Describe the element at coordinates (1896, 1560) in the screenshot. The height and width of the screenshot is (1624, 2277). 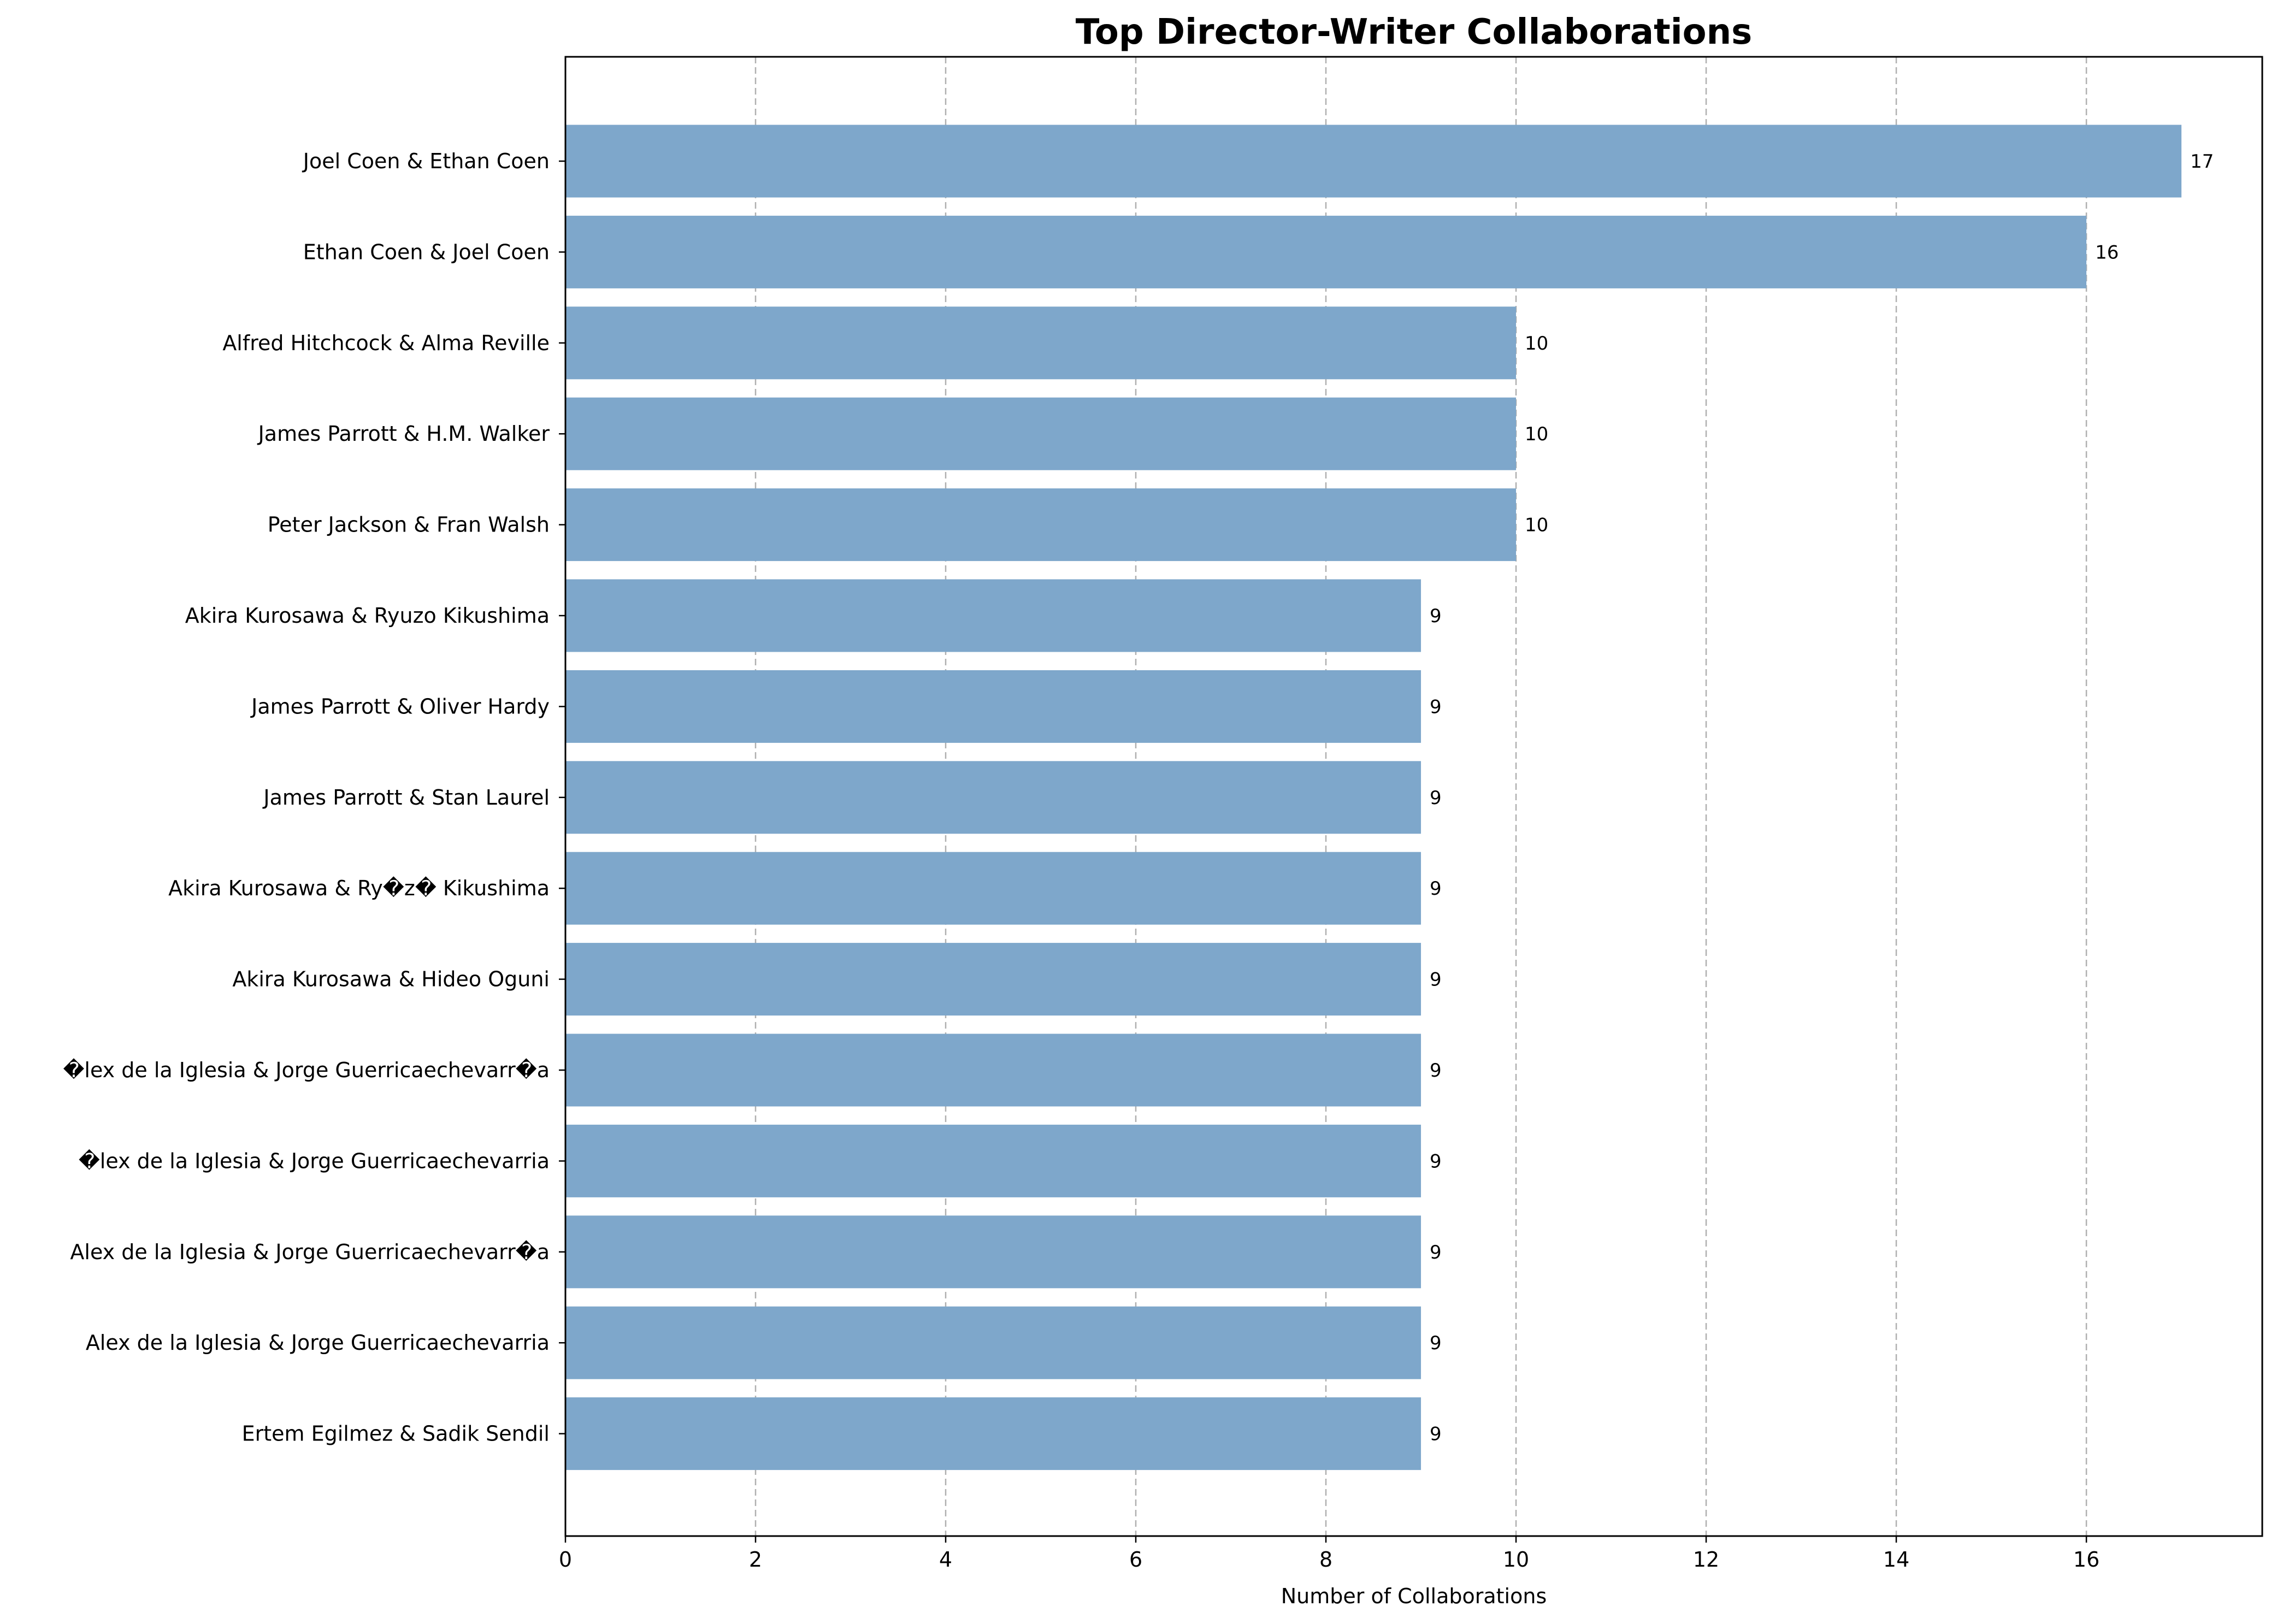
I see `x-tick-label: 14` at that location.